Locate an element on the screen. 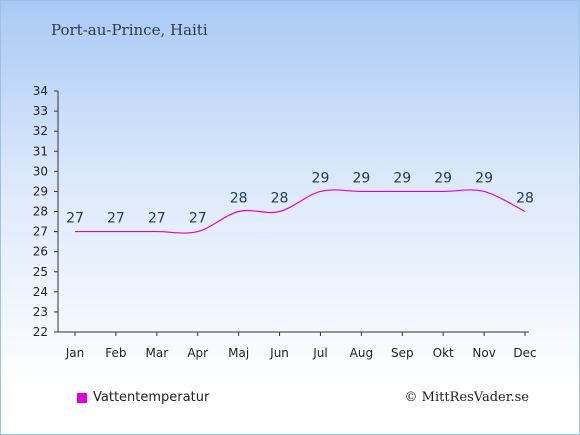 Image resolution: width=580 pixels, height=435 pixels. x-tick-label: Aug is located at coordinates (361, 353).